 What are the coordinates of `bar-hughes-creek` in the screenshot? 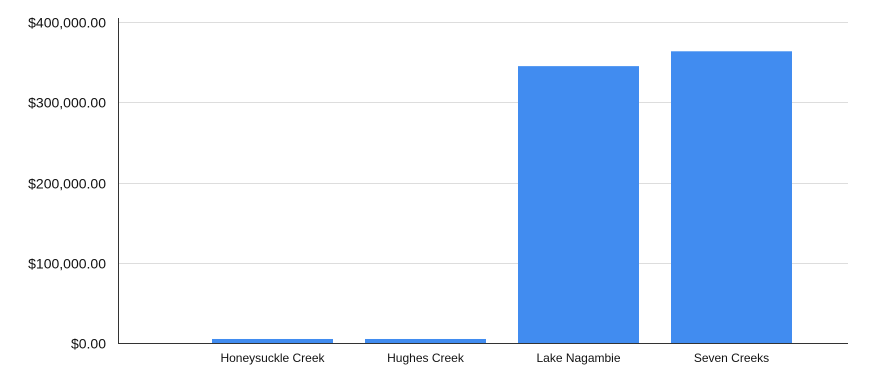 It's located at (425, 340).